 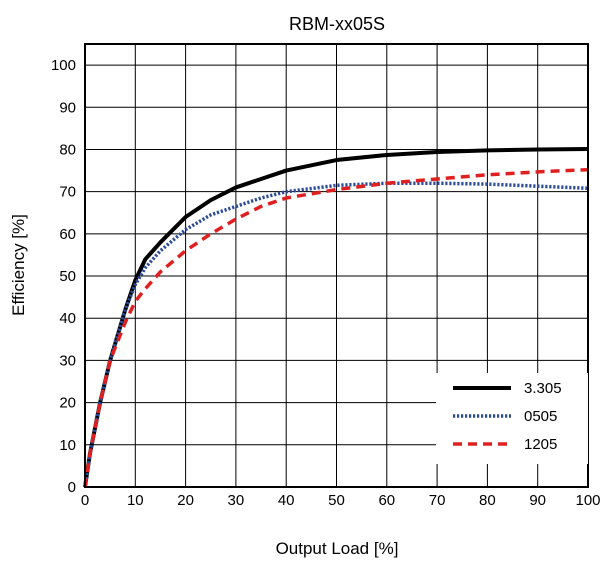 I want to click on x-tick-label: 30, so click(x=236, y=500).